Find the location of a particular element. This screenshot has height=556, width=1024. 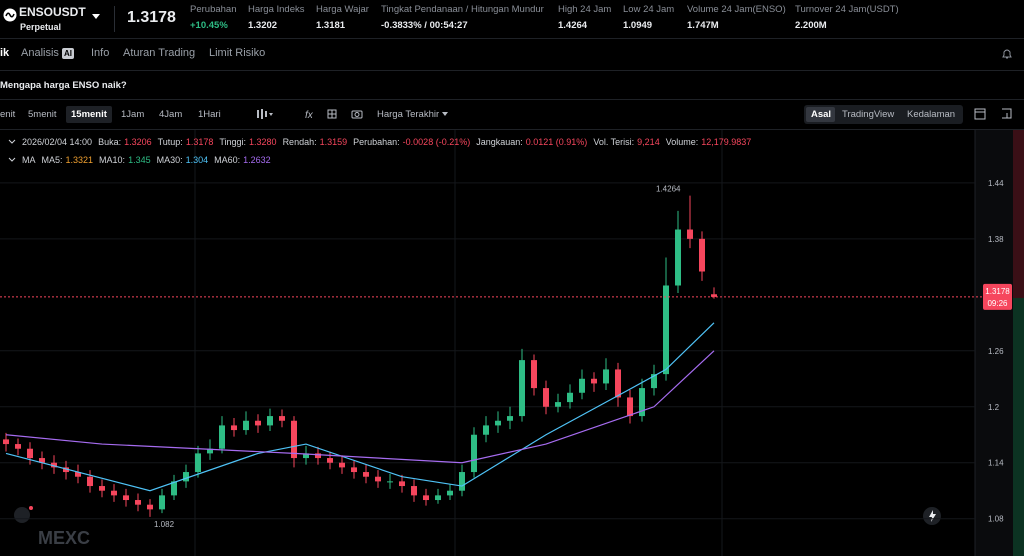

interval: 1Jam is located at coordinates (133, 114).